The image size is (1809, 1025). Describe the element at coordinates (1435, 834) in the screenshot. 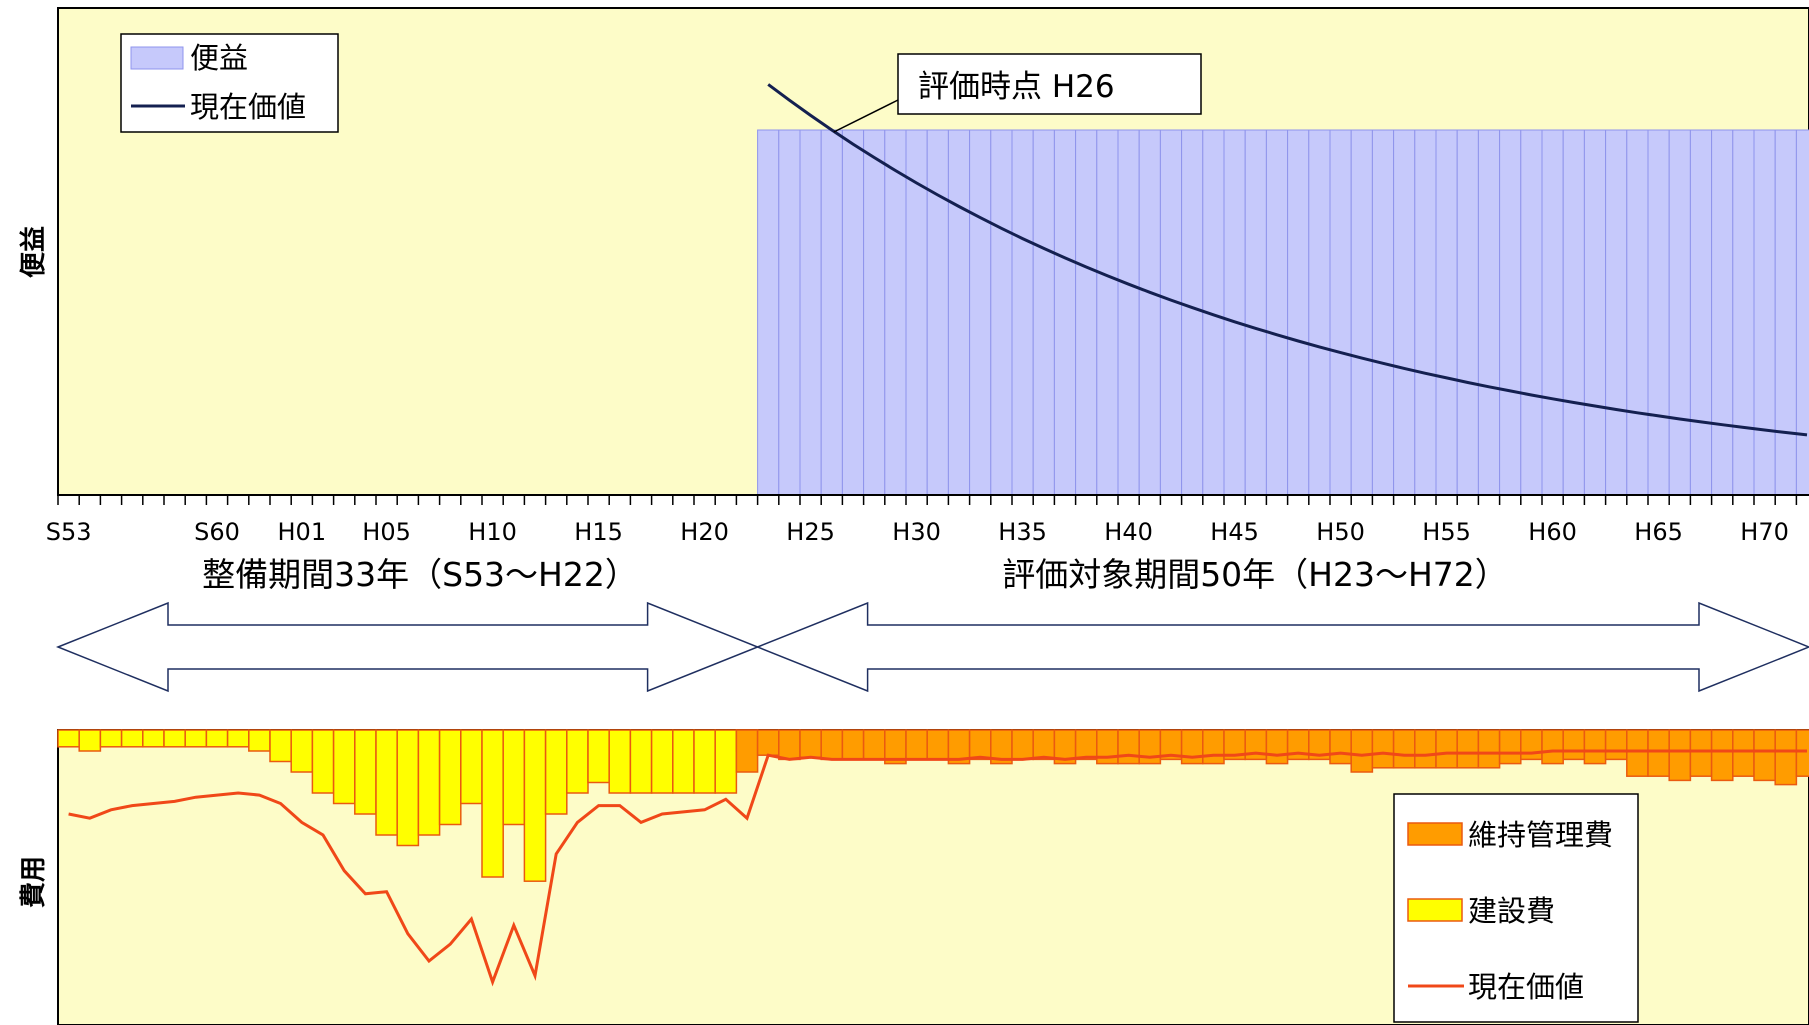

I see `legend-swatch-maintenance` at that location.